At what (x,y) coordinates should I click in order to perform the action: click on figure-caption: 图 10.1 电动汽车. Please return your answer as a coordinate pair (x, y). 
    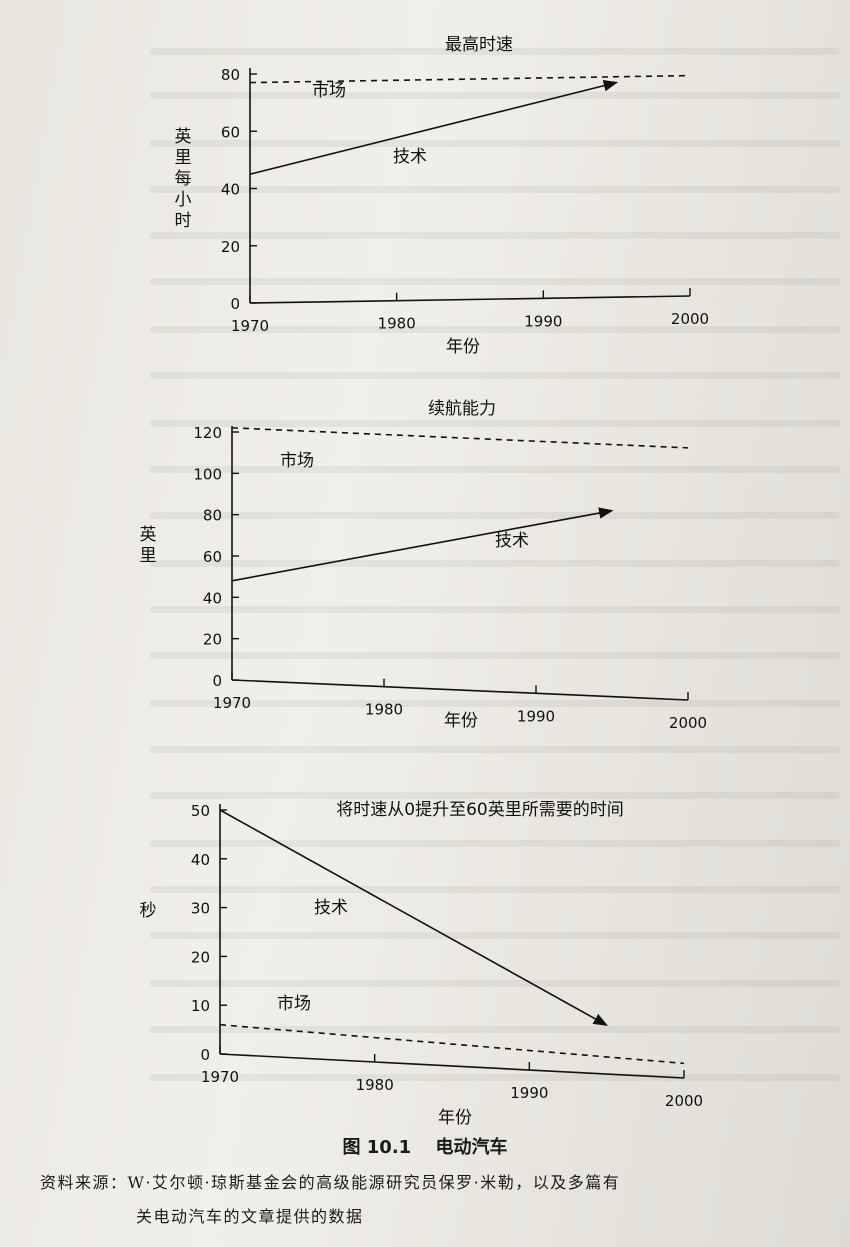
    Looking at the image, I should click on (425, 1146).